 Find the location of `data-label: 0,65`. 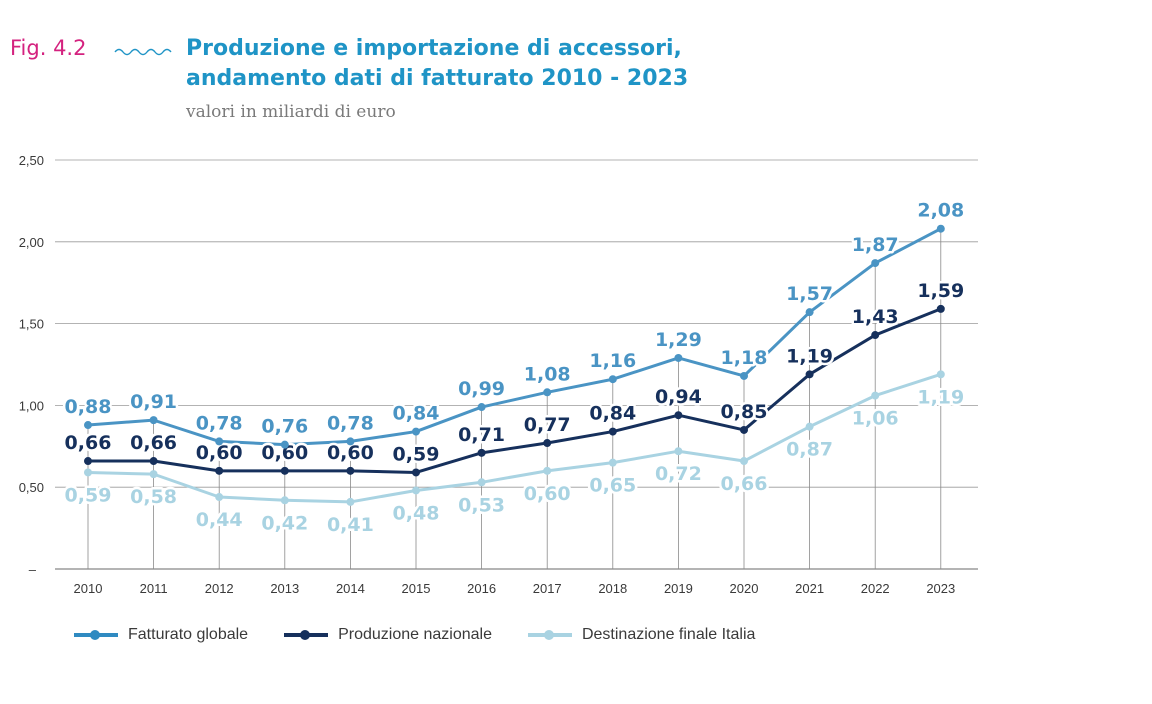

data-label: 0,65 is located at coordinates (612, 486).